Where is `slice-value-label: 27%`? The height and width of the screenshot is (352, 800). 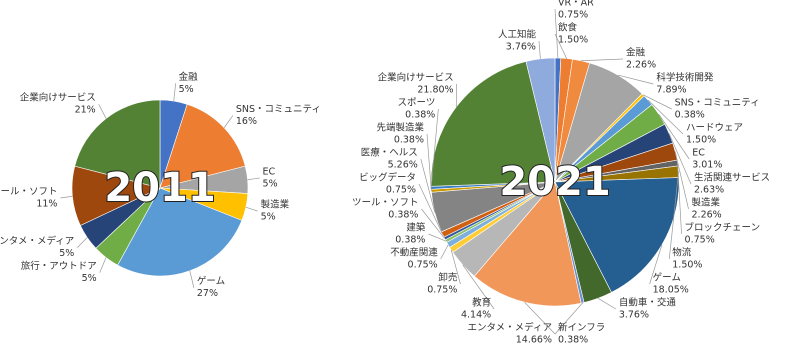 slice-value-label: 27% is located at coordinates (207, 293).